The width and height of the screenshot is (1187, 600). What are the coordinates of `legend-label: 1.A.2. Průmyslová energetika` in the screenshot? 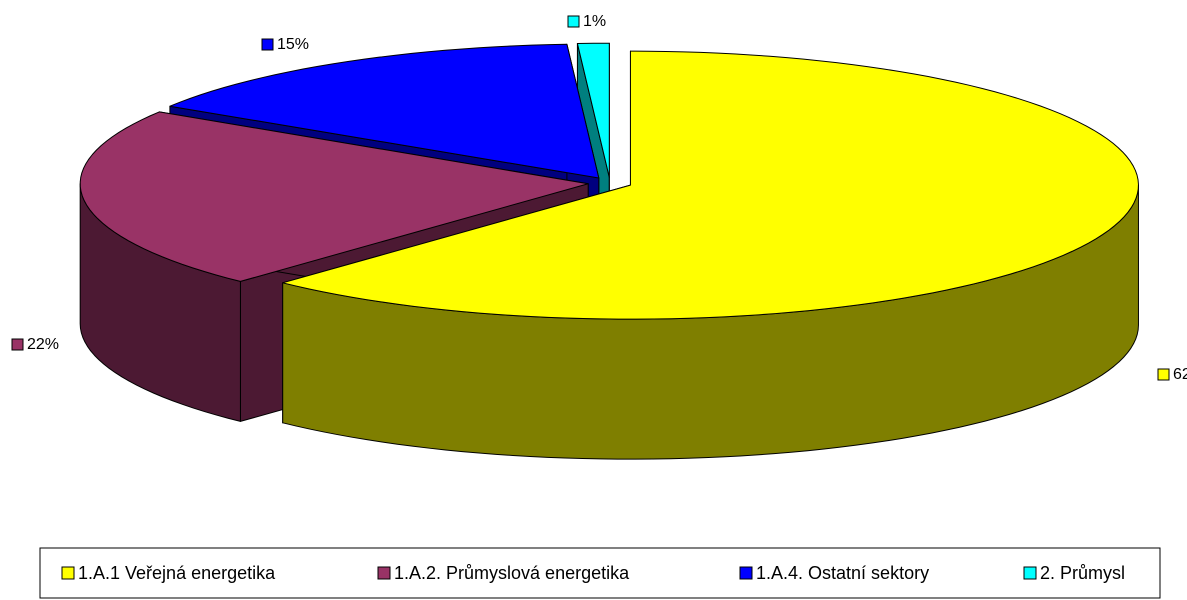 It's located at (512, 573).